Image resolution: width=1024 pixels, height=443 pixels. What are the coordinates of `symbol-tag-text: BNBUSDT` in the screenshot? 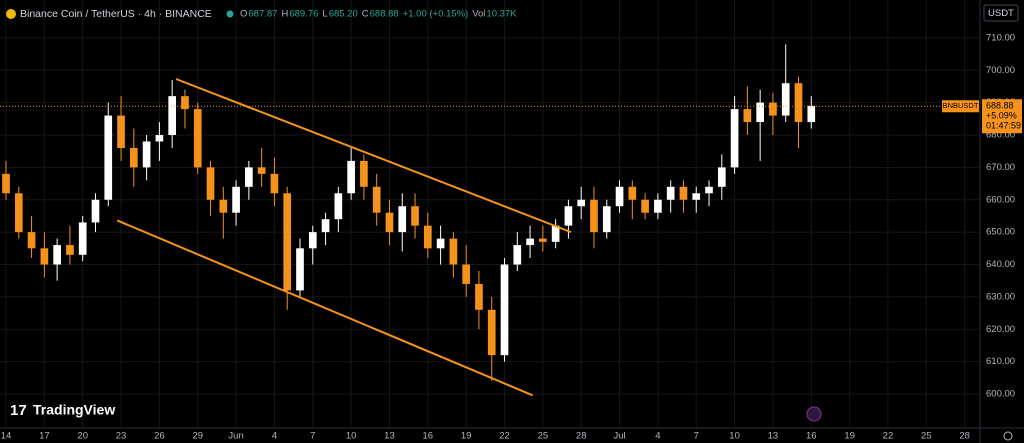 It's located at (961, 105).